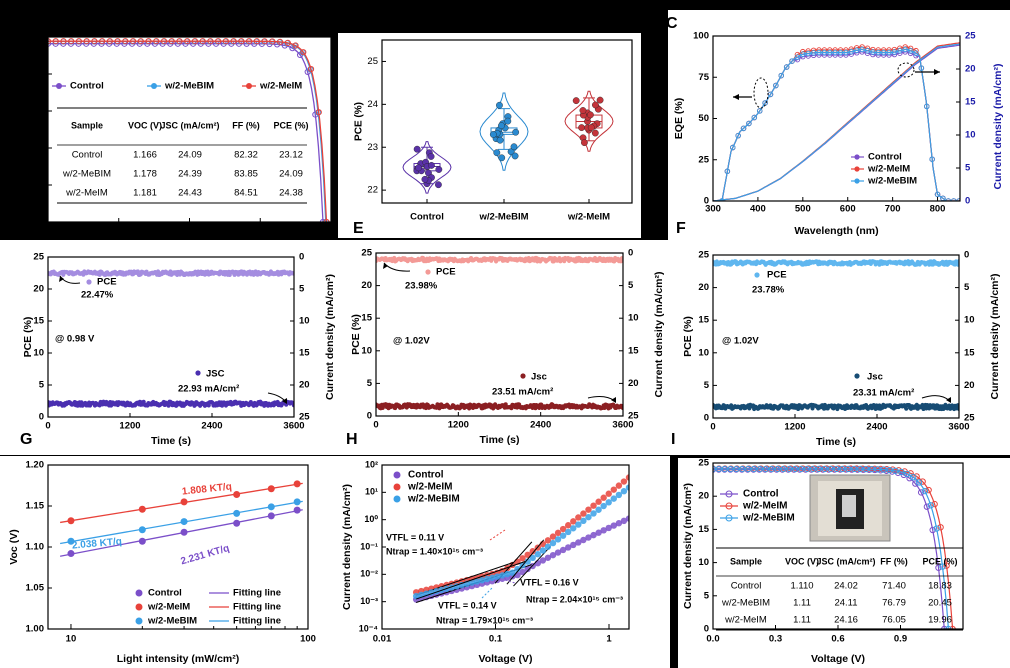 This screenshot has width=1010, height=668. I want to click on y-tick-label: 50, so click(703, 118).